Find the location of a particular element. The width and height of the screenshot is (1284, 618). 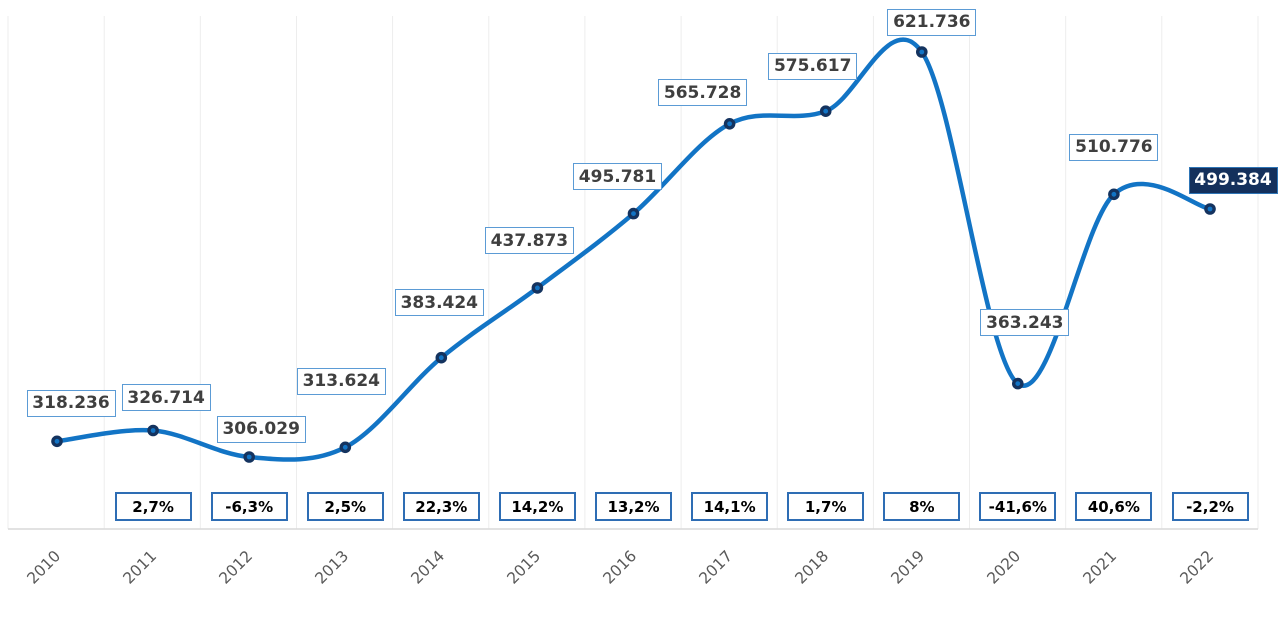

data-label: 565.728 is located at coordinates (703, 93).